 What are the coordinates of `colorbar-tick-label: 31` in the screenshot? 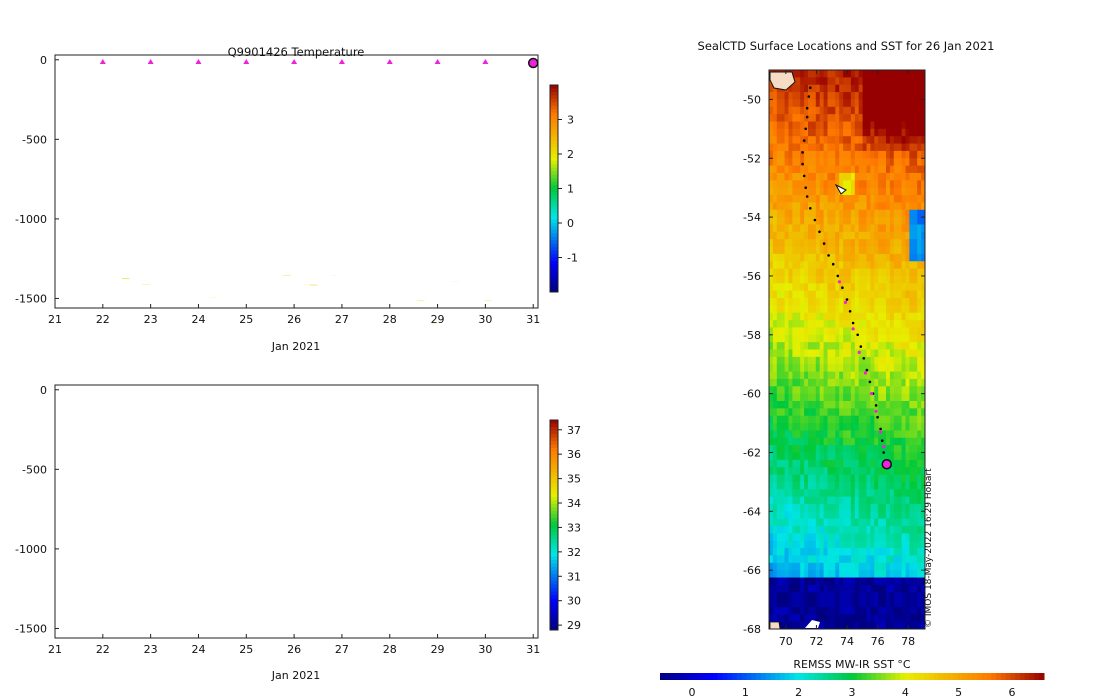 It's located at (574, 576).